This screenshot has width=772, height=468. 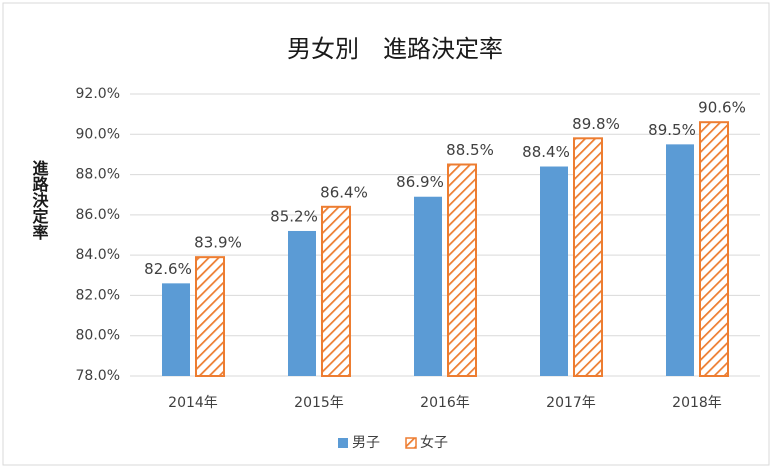 What do you see at coordinates (98, 376) in the screenshot?
I see `y-tick-label: 78.0%` at bounding box center [98, 376].